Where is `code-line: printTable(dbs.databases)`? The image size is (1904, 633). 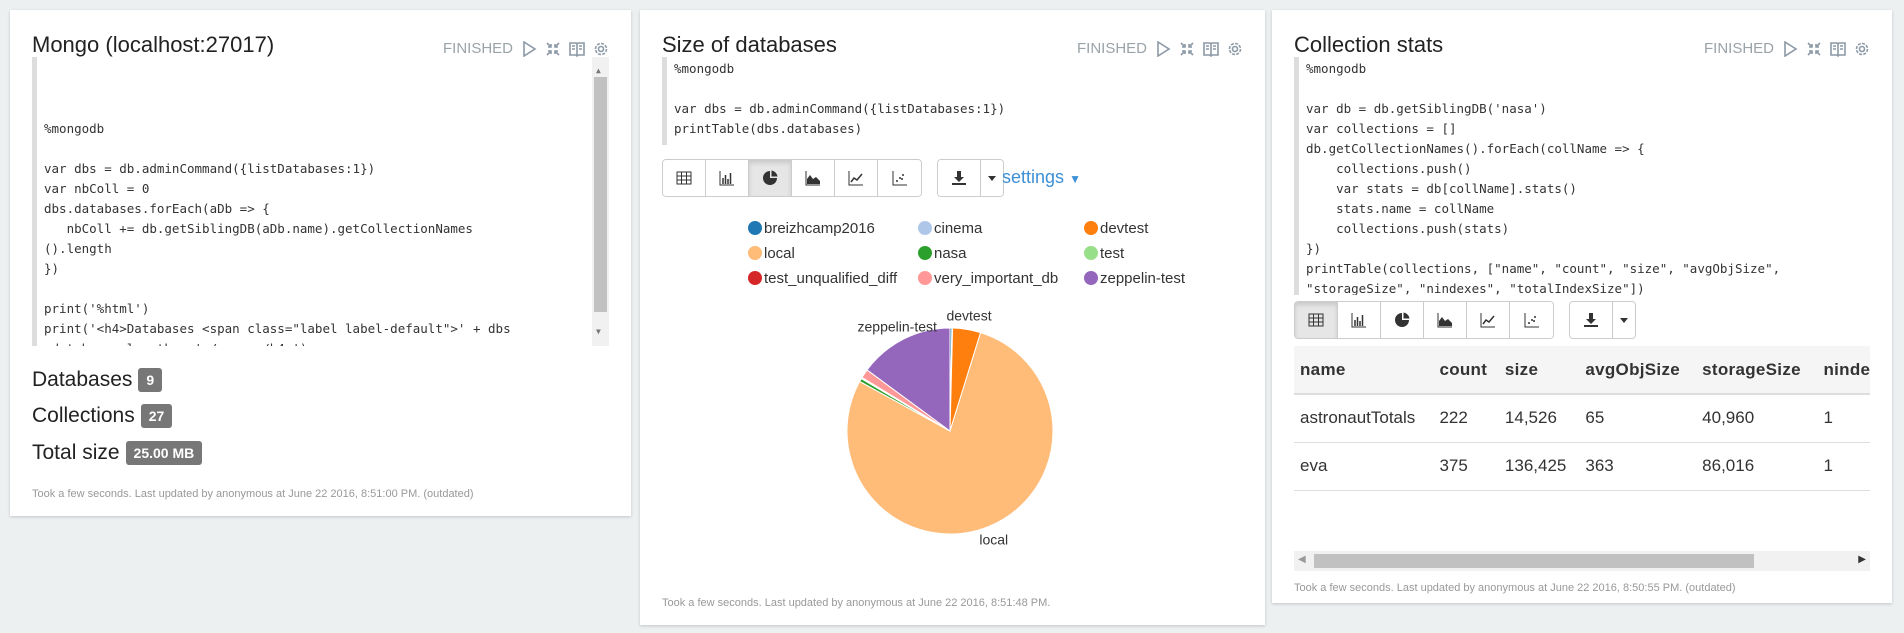
code-line: printTable(dbs.databases) is located at coordinates (768, 128).